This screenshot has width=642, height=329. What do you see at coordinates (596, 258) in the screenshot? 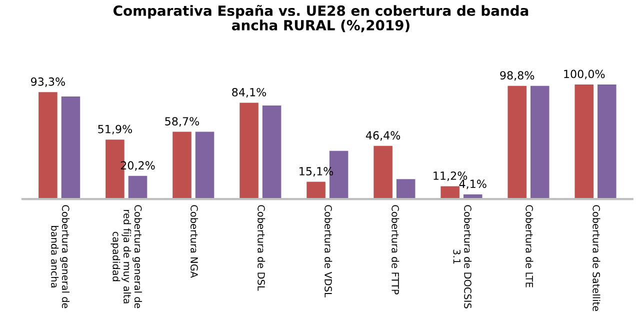
I see `x-tick-label: Cobertura de Satellite` at bounding box center [596, 258].